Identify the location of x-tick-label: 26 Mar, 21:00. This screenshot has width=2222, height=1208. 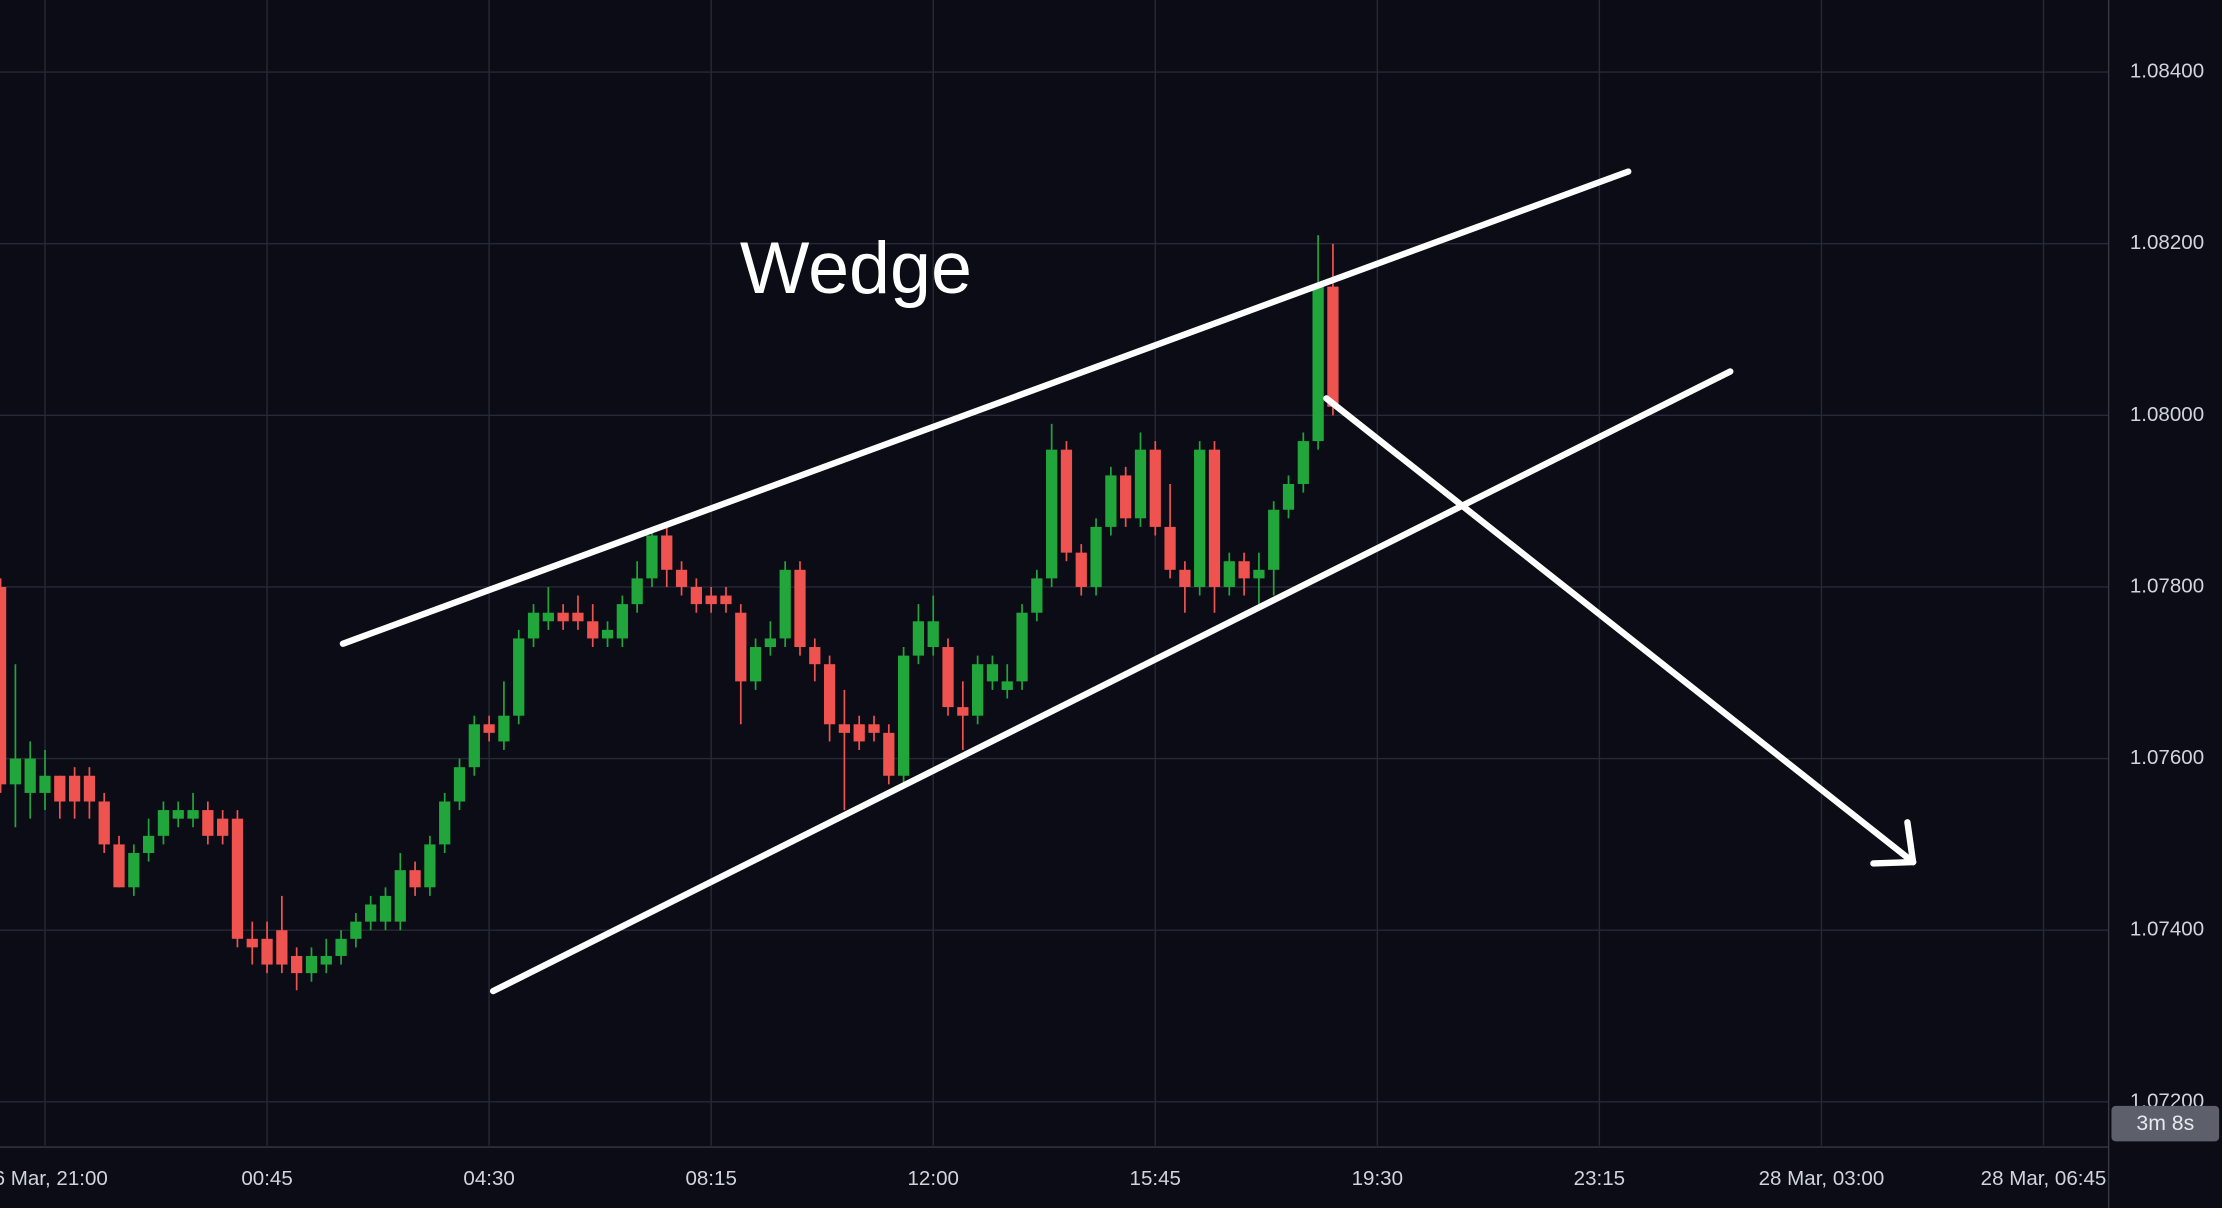
(54, 1178).